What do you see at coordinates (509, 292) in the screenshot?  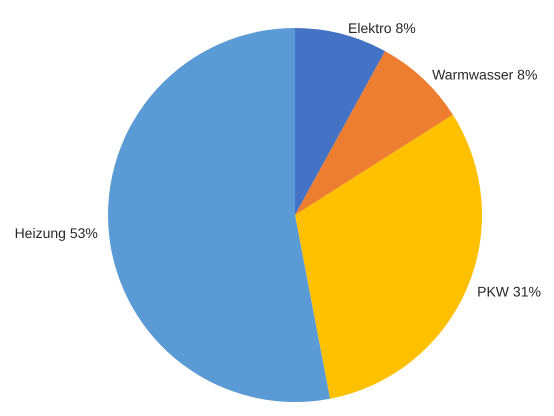 I see `slice-label: PKW 31%` at bounding box center [509, 292].